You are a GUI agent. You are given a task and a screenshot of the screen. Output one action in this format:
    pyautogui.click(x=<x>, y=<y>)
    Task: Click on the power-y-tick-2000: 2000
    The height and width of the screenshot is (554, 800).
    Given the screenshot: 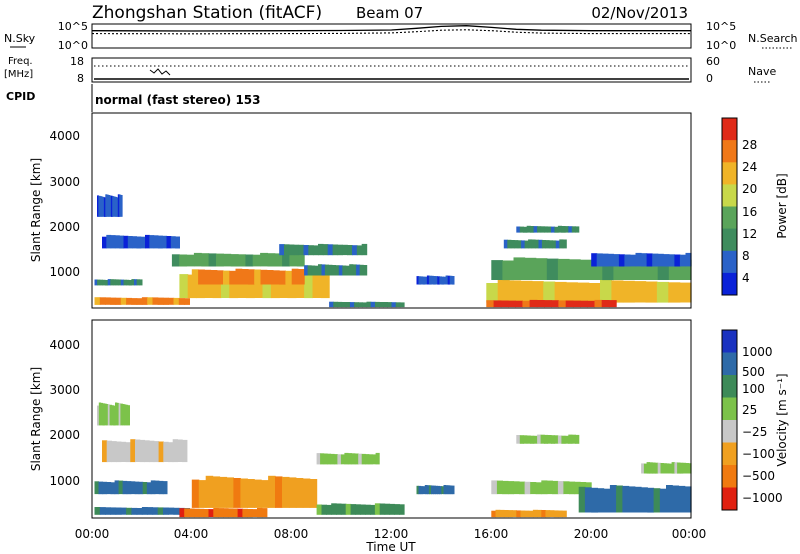 What is the action you would take?
    pyautogui.click(x=64, y=227)
    